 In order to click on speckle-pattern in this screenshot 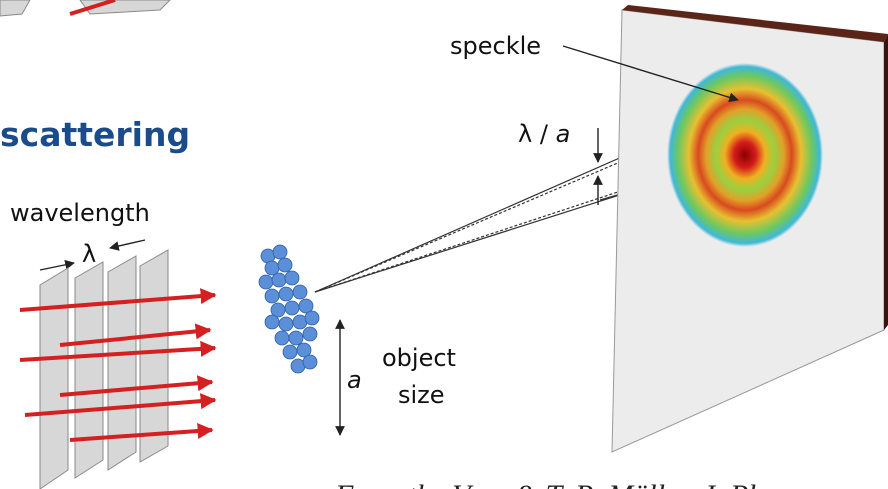, I will do `click(745, 155)`.